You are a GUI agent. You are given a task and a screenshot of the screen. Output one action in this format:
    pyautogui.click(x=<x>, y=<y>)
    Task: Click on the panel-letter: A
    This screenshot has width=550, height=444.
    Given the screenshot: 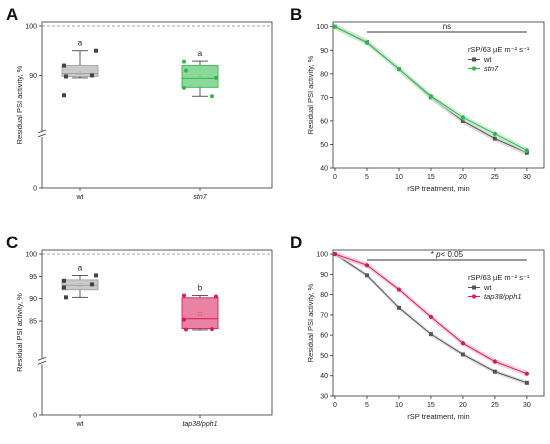 What is the action you would take?
    pyautogui.click(x=12, y=14)
    